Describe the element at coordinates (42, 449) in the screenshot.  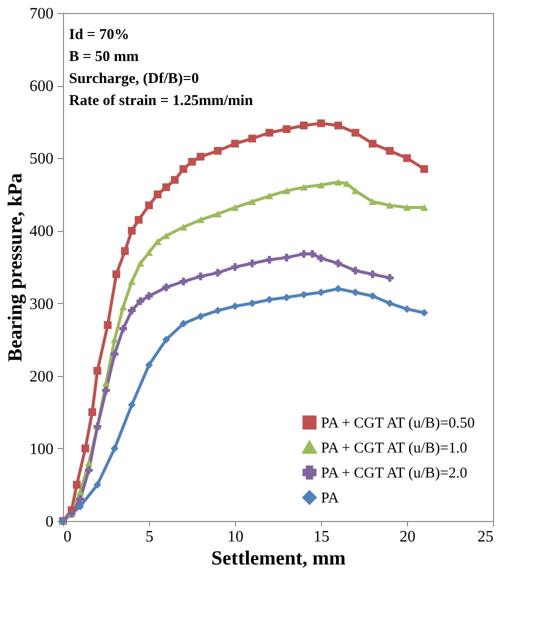
I see `y-tick-label: 100` at that location.